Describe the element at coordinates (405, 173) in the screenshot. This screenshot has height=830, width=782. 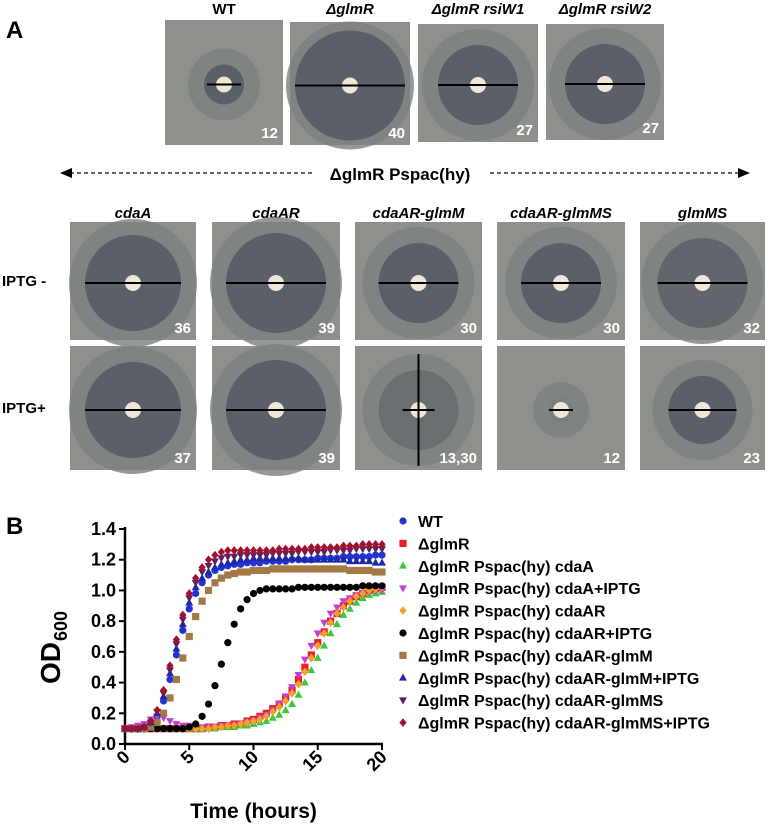
I see `strain-arrow` at that location.